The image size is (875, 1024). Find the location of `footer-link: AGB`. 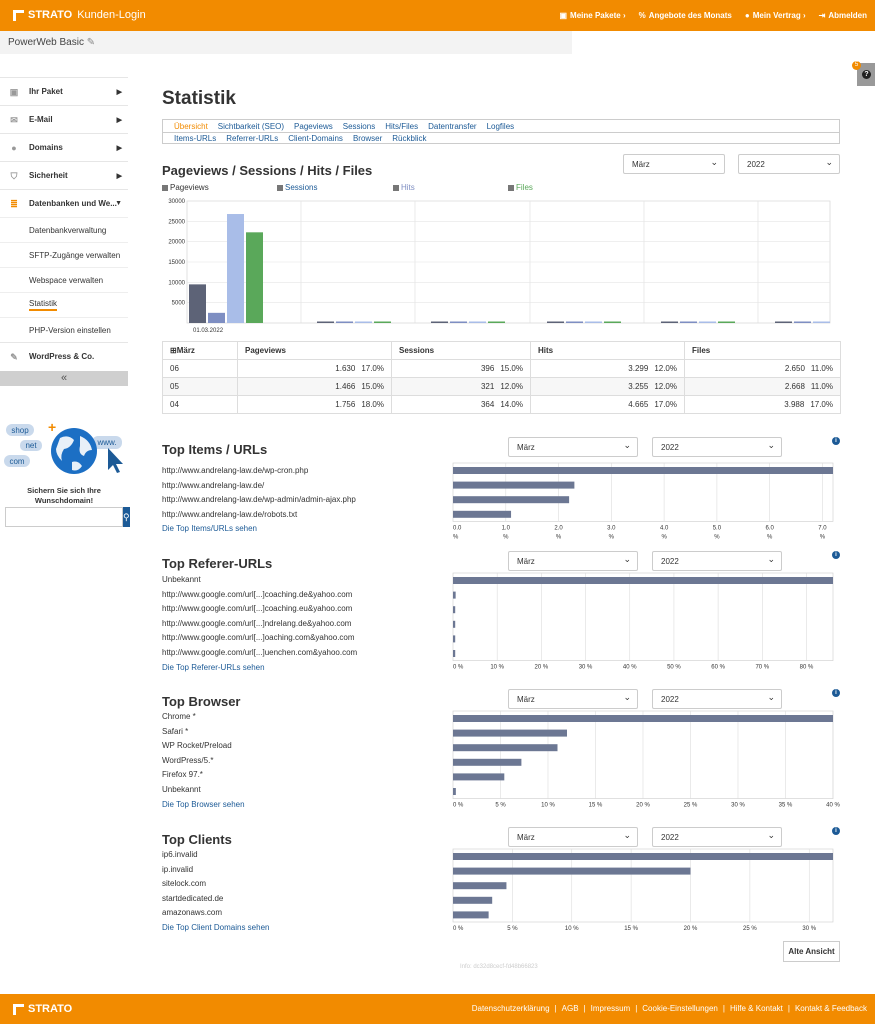

footer-link: AGB is located at coordinates (570, 1008).